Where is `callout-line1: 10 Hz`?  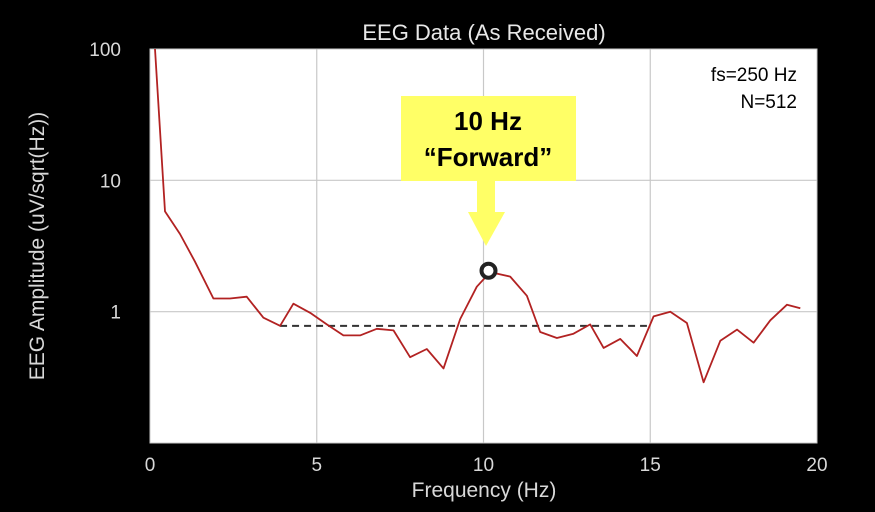
callout-line1: 10 Hz is located at coordinates (488, 121).